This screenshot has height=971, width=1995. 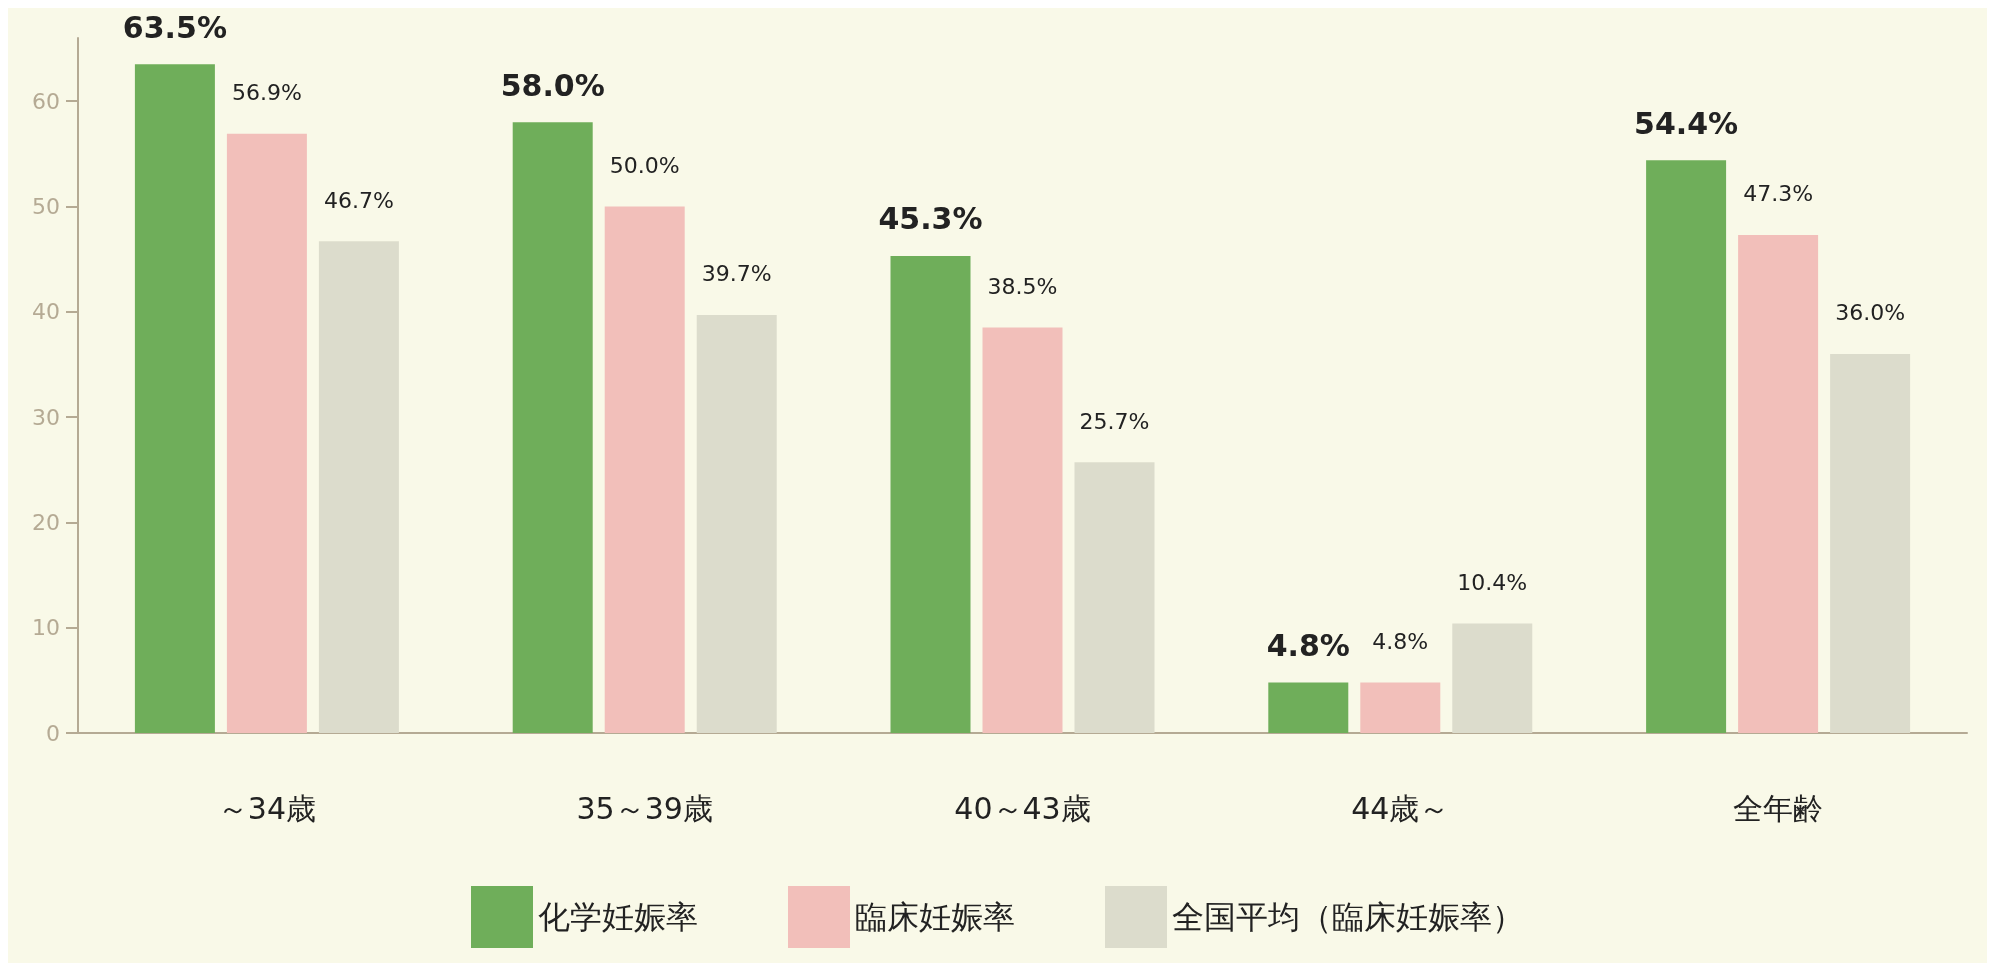 What do you see at coordinates (46, 312) in the screenshot?
I see `y-tick-label: 40` at bounding box center [46, 312].